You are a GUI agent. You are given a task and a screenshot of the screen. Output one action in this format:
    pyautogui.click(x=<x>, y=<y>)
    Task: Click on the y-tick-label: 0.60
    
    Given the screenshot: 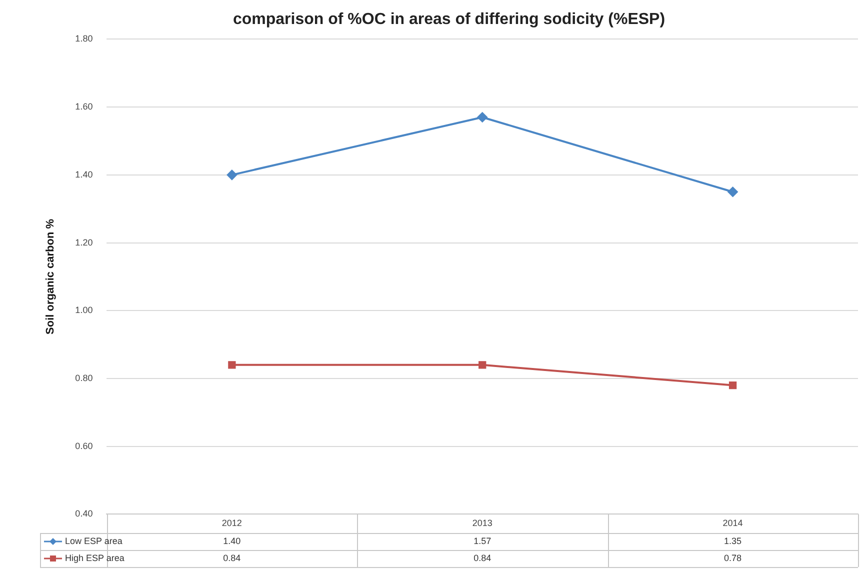 What is the action you would take?
    pyautogui.click(x=84, y=445)
    